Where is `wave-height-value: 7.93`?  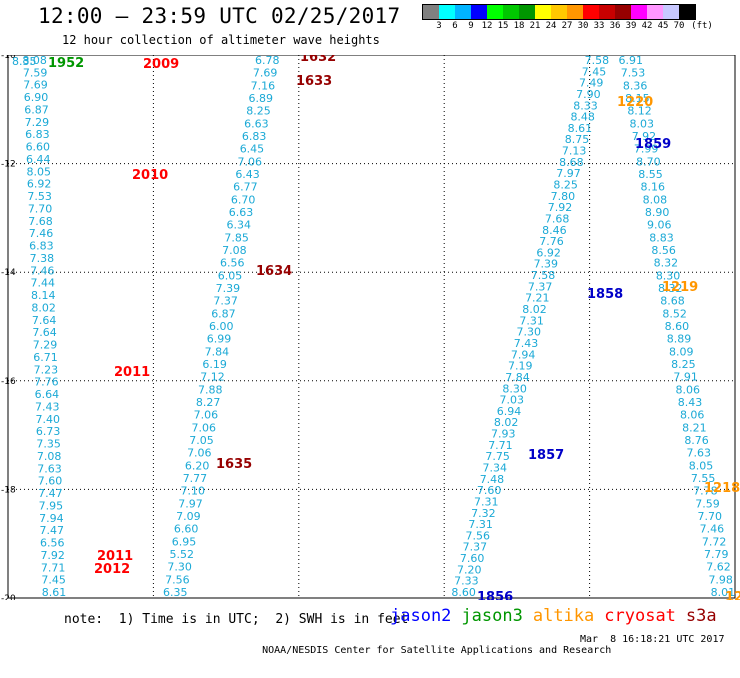 wave-height-value: 7.93 is located at coordinates (503, 434).